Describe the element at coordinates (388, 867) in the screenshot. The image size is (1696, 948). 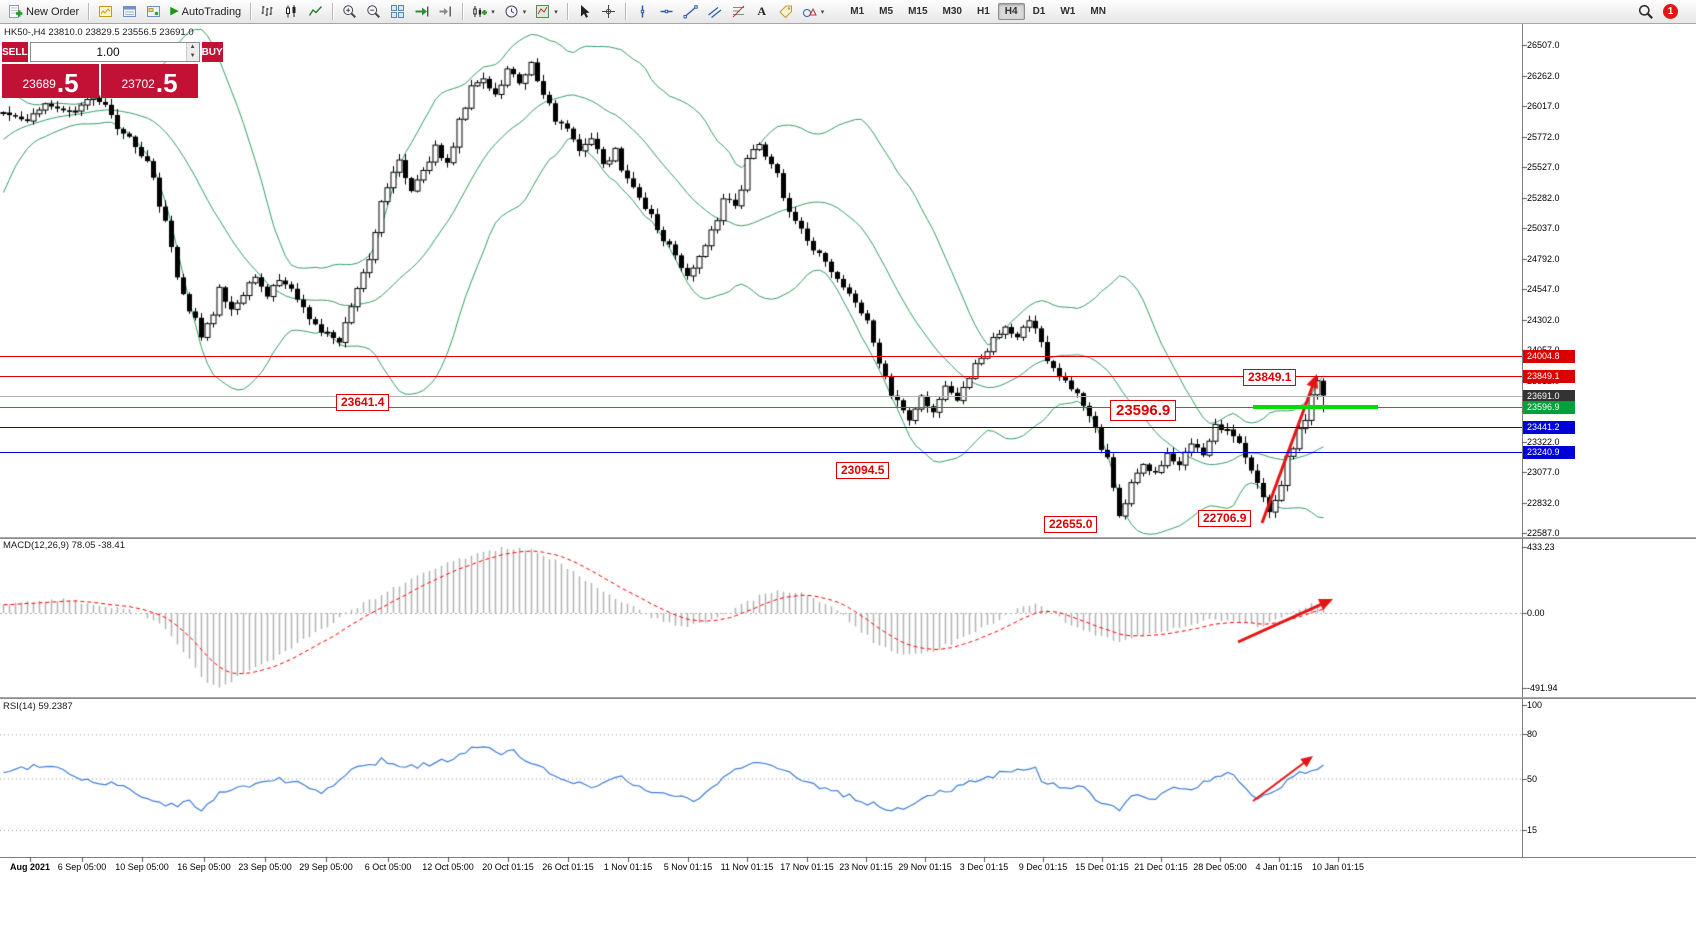
I see `time-axis-label: 6 Oct 05:00` at that location.